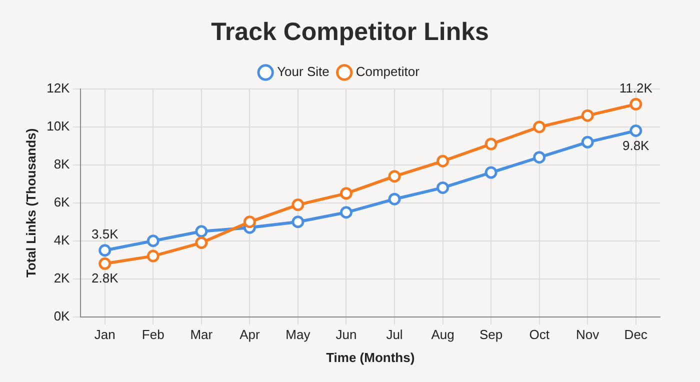  Describe the element at coordinates (58, 88) in the screenshot. I see `y-tick-label: 12K` at that location.